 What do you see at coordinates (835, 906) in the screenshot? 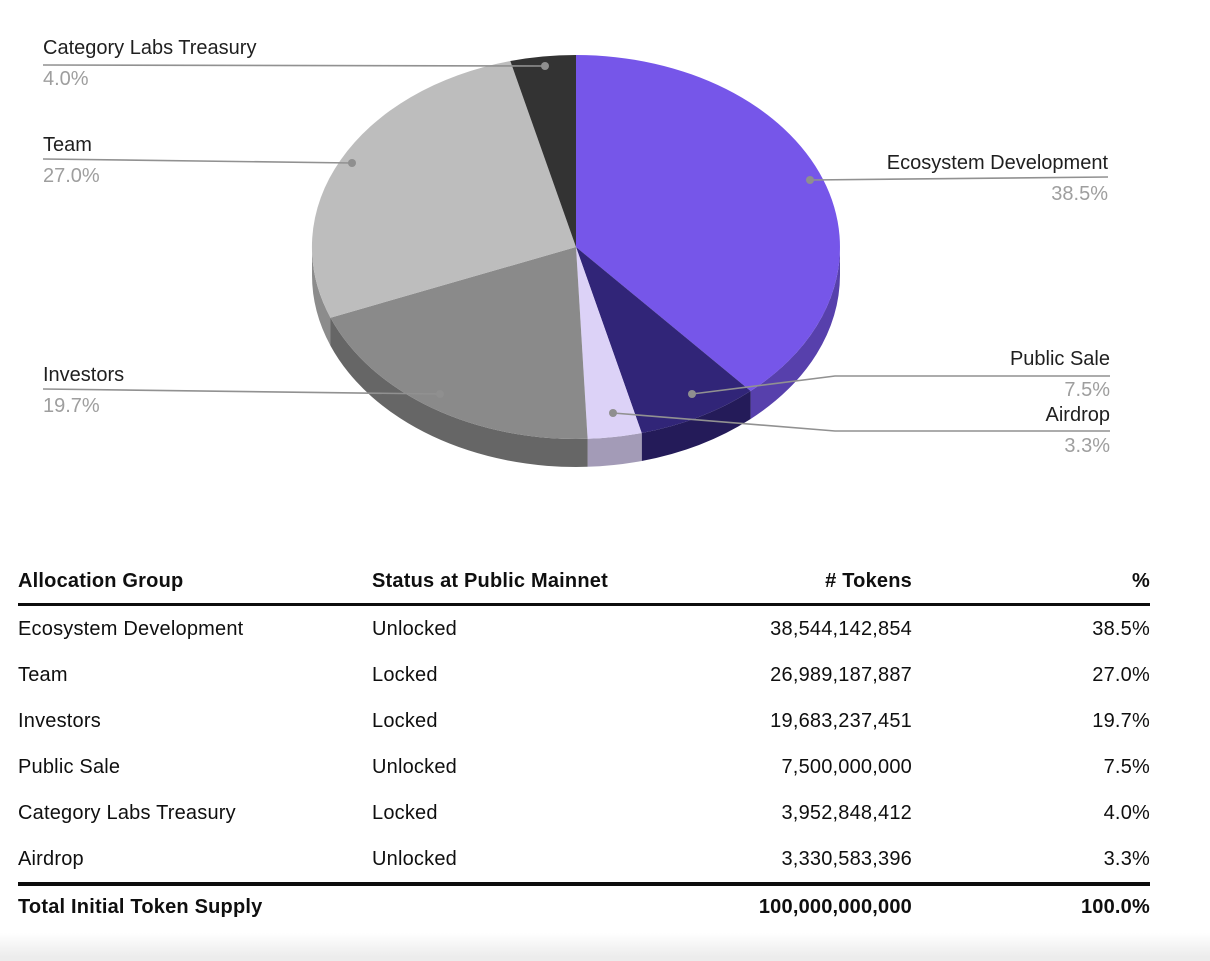
I see `total-tokens: 100,000,000,000` at bounding box center [835, 906].